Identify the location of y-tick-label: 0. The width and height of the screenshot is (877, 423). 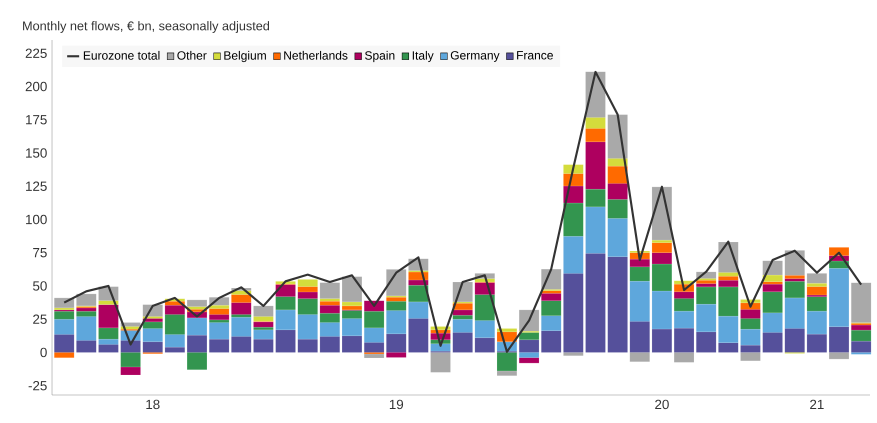
(43, 353).